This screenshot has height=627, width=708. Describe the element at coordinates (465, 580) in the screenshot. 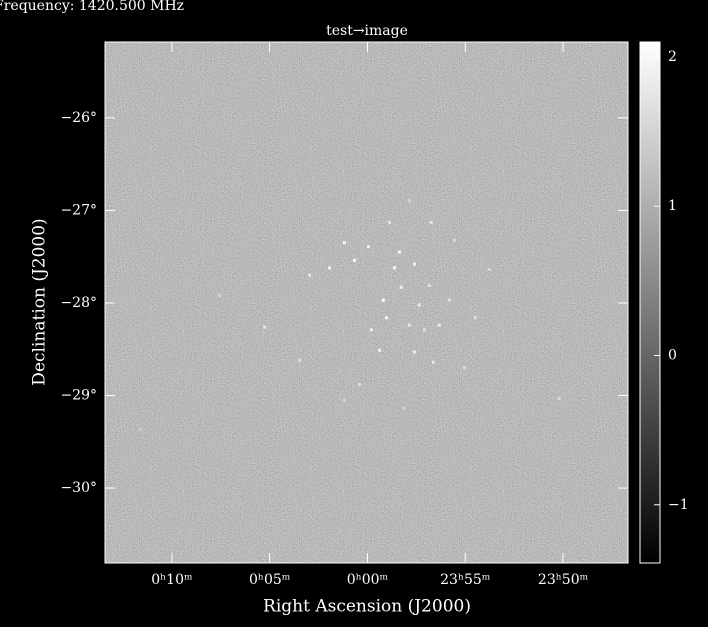

I see `x-tick-label: 23ʰ55ᵐ` at that location.